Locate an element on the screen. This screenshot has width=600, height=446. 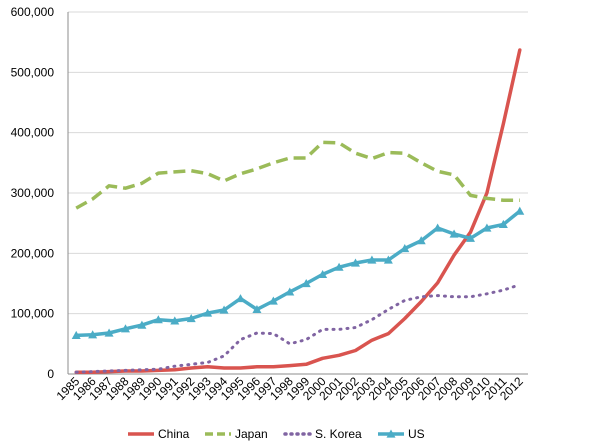
legend-label: S. Korea is located at coordinates (338, 434).